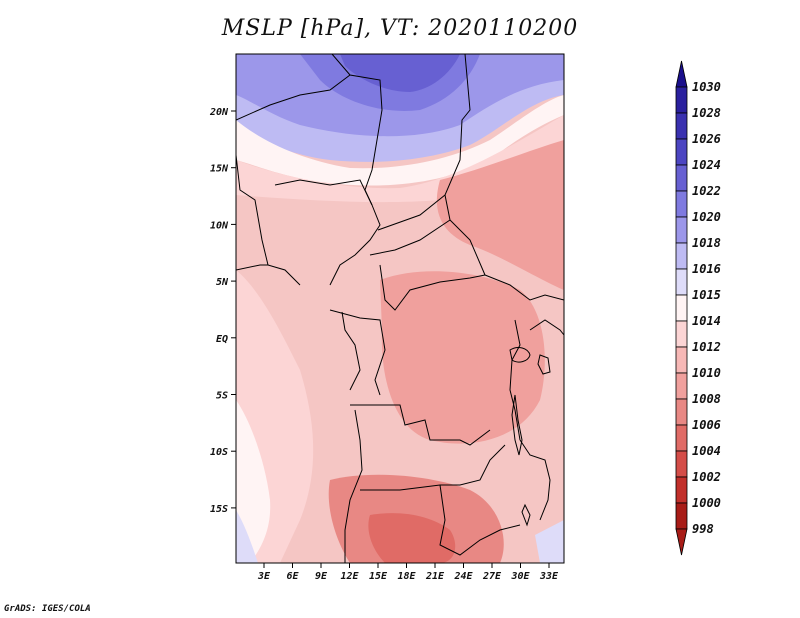 Image resolution: width=800 pixels, height=618 pixels. I want to click on colorbar-label: 1014, so click(706, 321).